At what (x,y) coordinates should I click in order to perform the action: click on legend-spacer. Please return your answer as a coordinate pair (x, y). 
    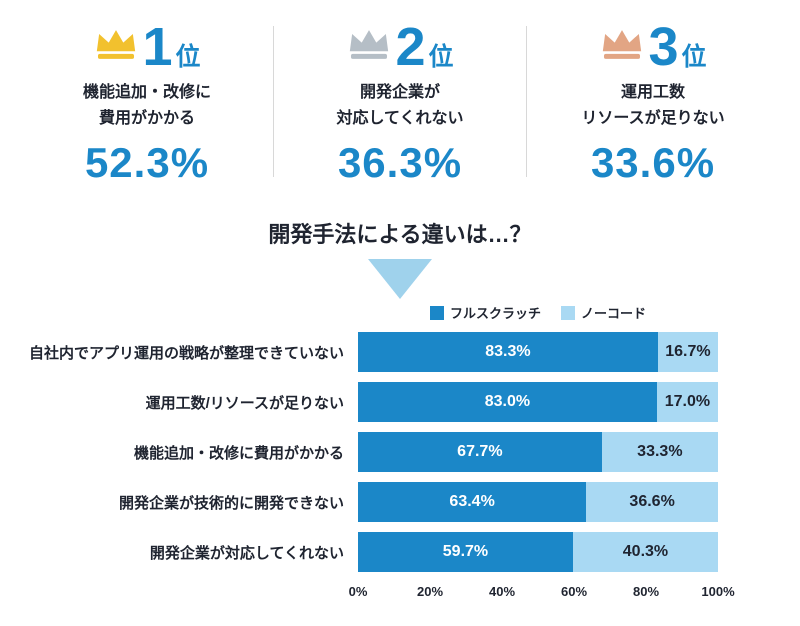
    Looking at the image, I should click on (184, 312).